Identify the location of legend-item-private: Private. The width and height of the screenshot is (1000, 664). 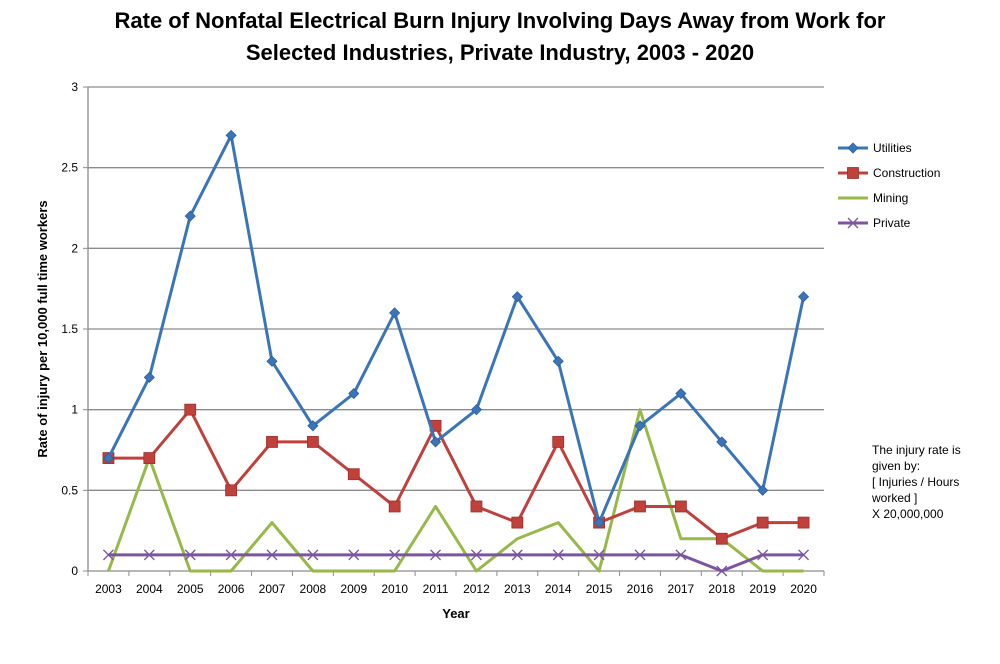
(874, 223).